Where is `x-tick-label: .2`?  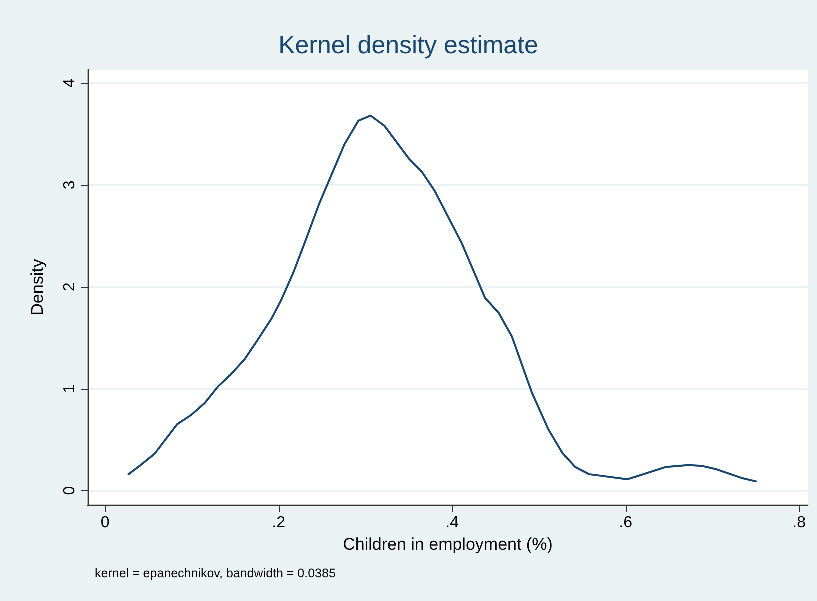 x-tick-label: .2 is located at coordinates (279, 523).